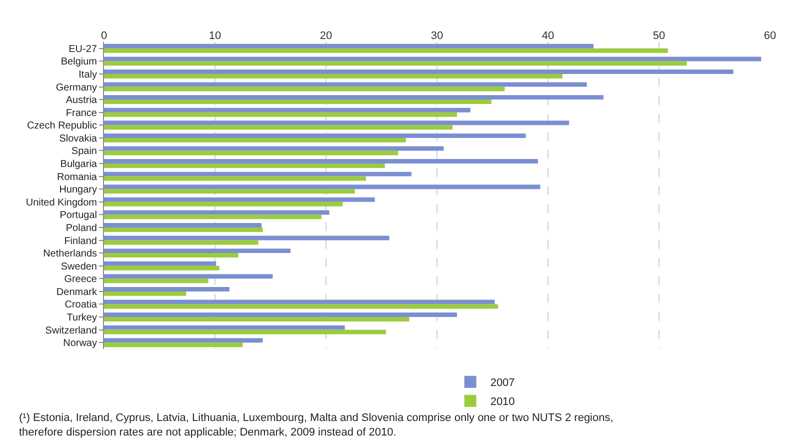  Describe the element at coordinates (78, 266) in the screenshot. I see `y-tick-label: Sweden` at that location.